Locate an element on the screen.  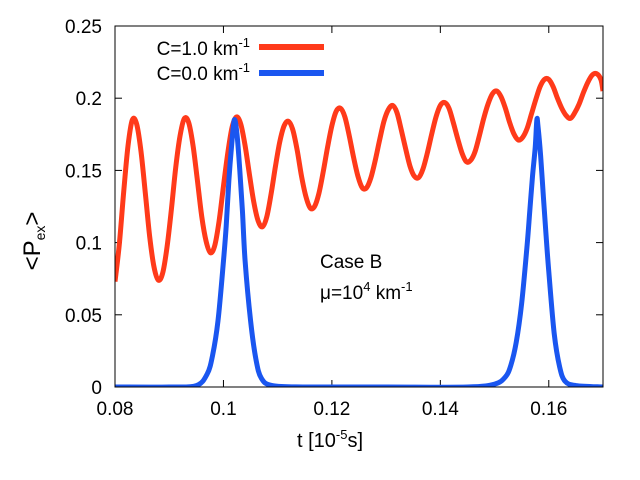
y-tick-label: 0.2 is located at coordinates (89, 99).